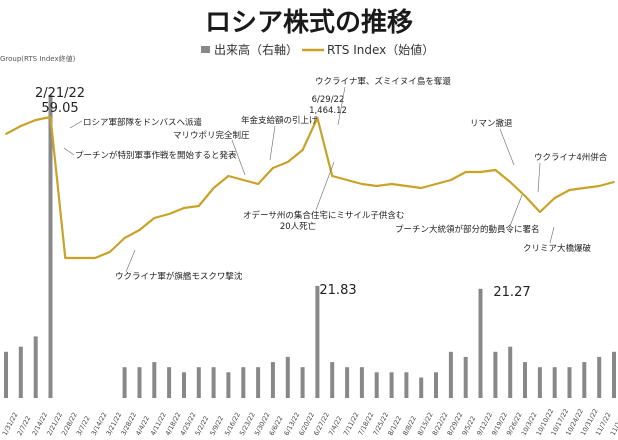 The width and height of the screenshot is (618, 440). Describe the element at coordinates (491, 123) in the screenshot. I see `annotation-lyman: リマン撤退` at that location.